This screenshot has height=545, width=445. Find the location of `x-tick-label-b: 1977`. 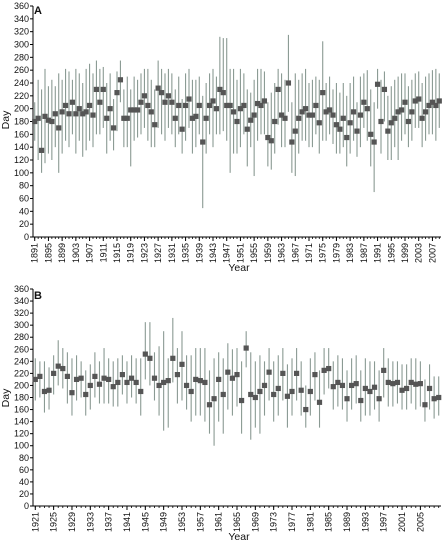

x-tick-label-b: 1977 is located at coordinates (292, 522).